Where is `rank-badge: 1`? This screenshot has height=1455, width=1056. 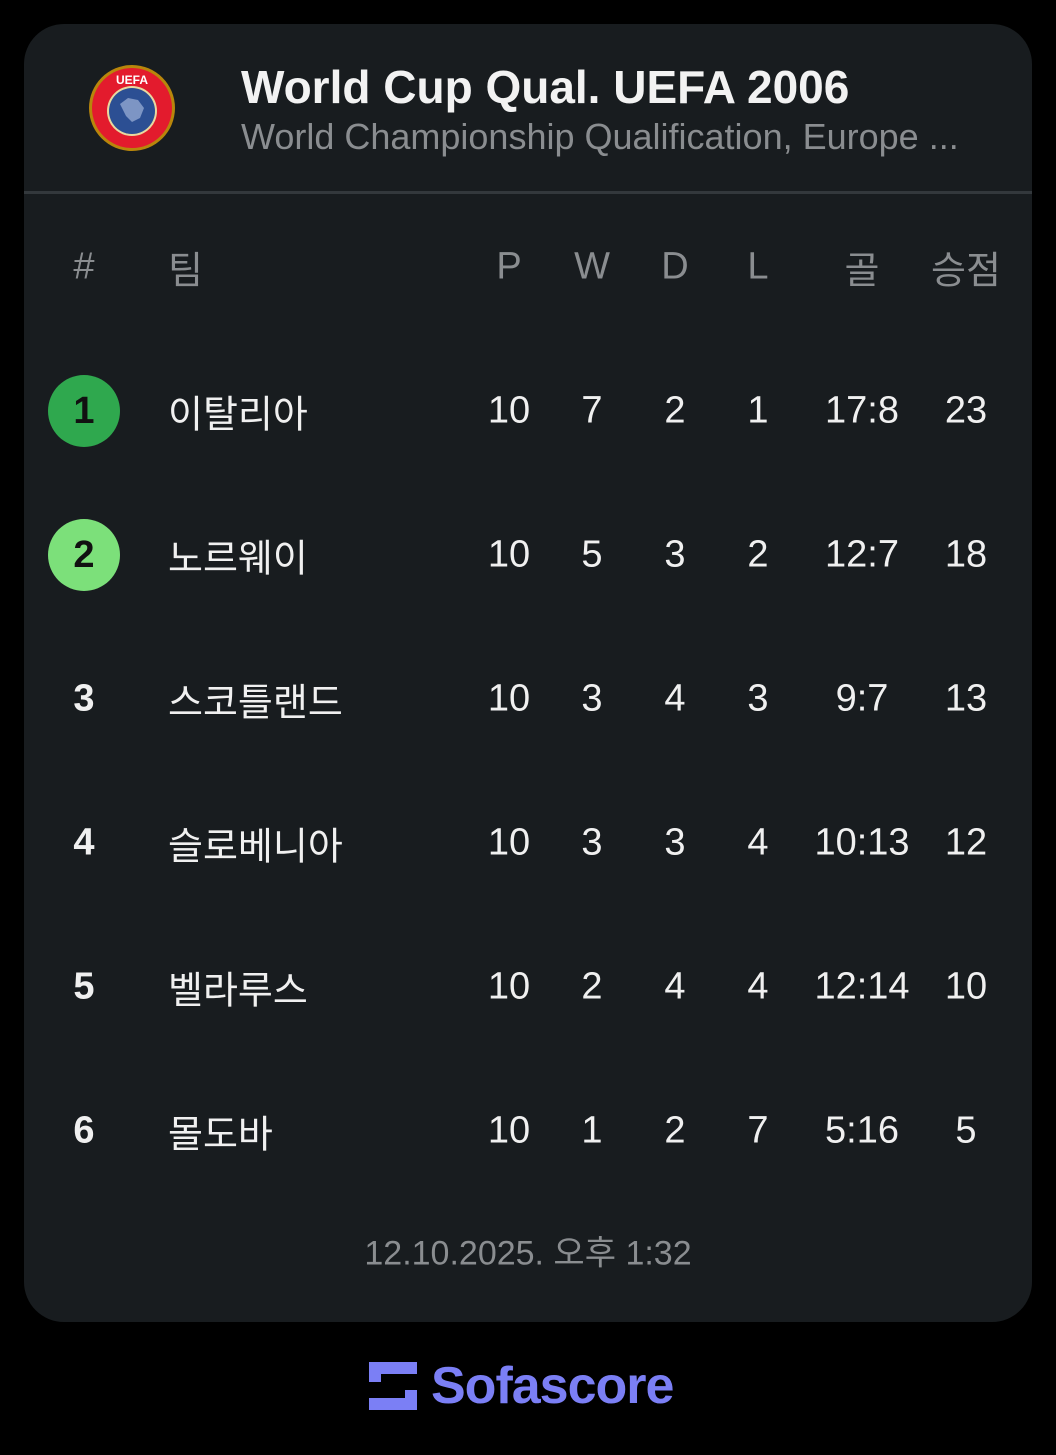
rank-badge: 1 is located at coordinates (84, 411).